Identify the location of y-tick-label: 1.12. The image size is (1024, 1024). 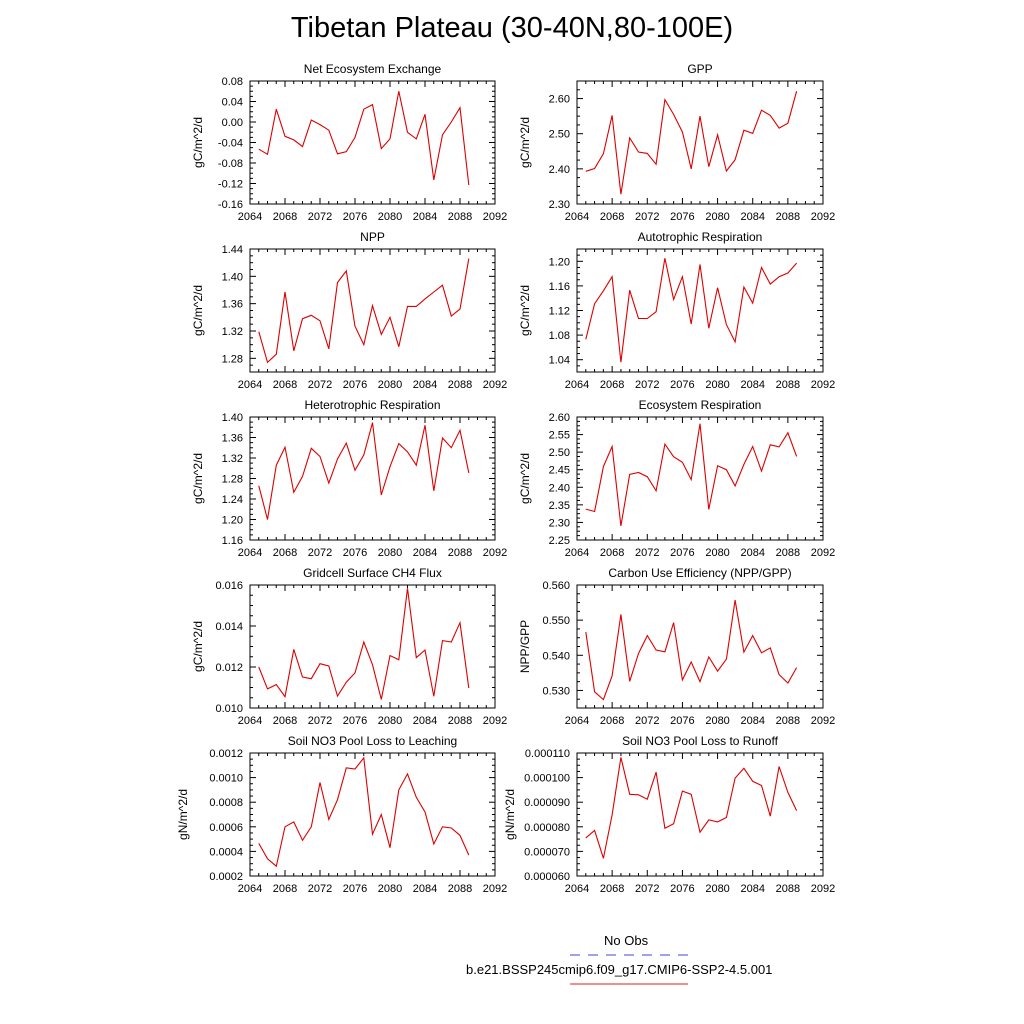
(559, 312).